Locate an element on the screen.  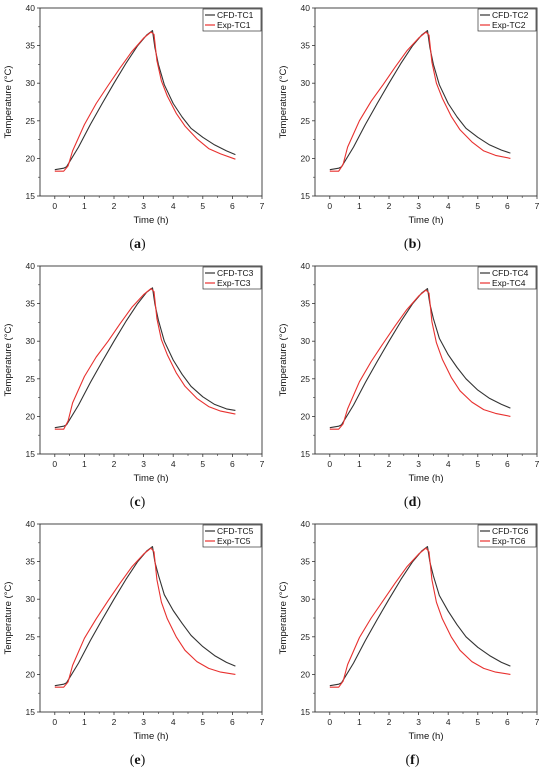
legend-label: Exp-TC6 is located at coordinates (509, 541).